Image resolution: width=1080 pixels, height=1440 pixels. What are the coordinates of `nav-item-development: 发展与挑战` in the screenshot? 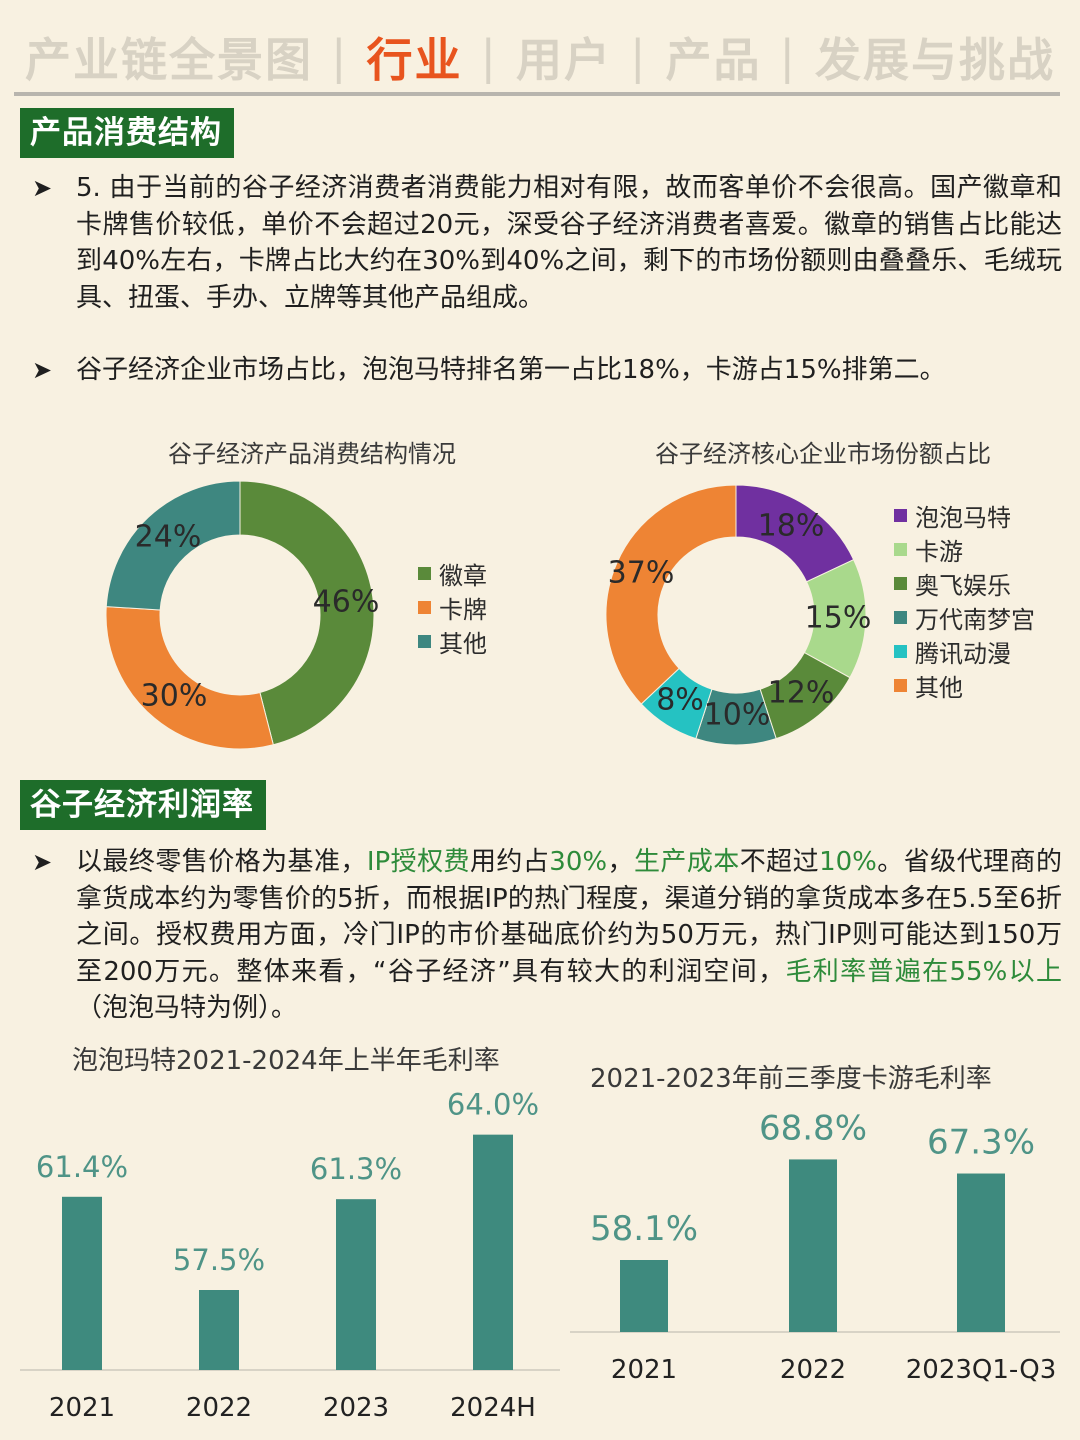 It's located at (935, 60).